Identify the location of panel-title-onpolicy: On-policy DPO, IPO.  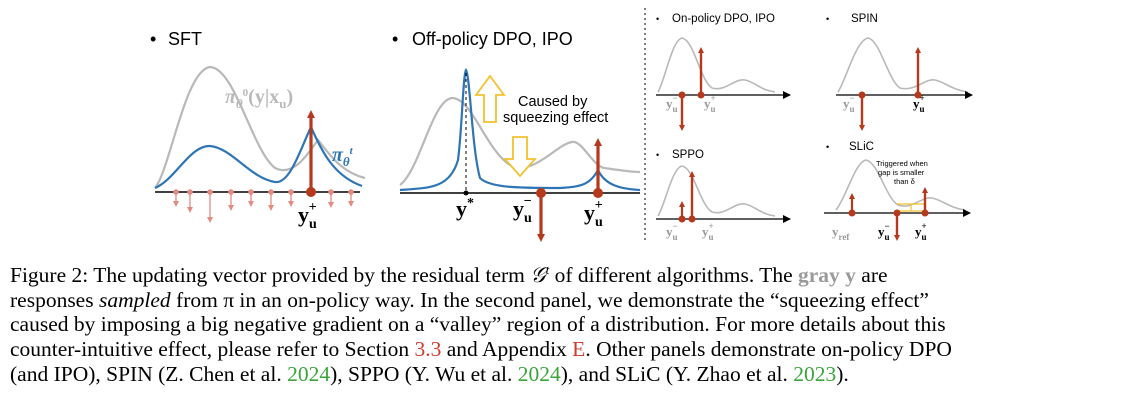
(723, 19).